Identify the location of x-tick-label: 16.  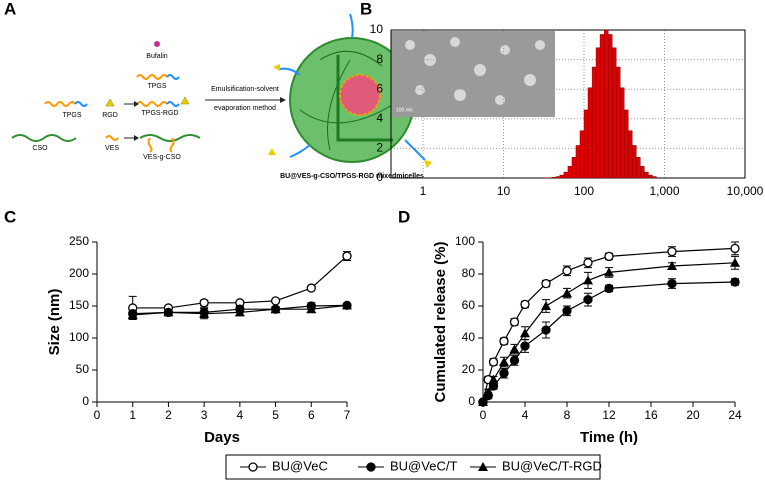
(651, 415).